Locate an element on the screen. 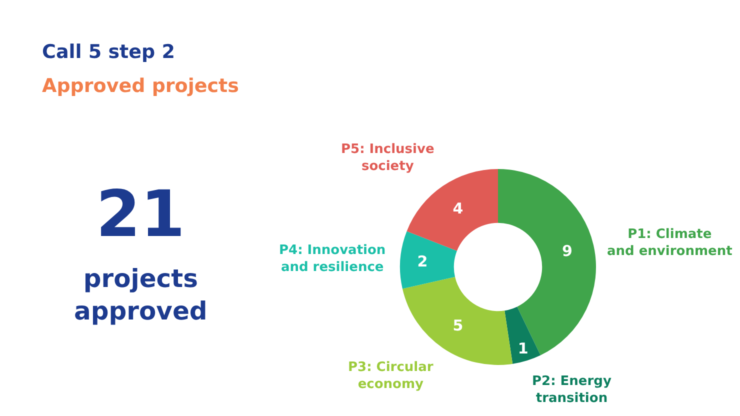  data-label: 9 is located at coordinates (567, 251).